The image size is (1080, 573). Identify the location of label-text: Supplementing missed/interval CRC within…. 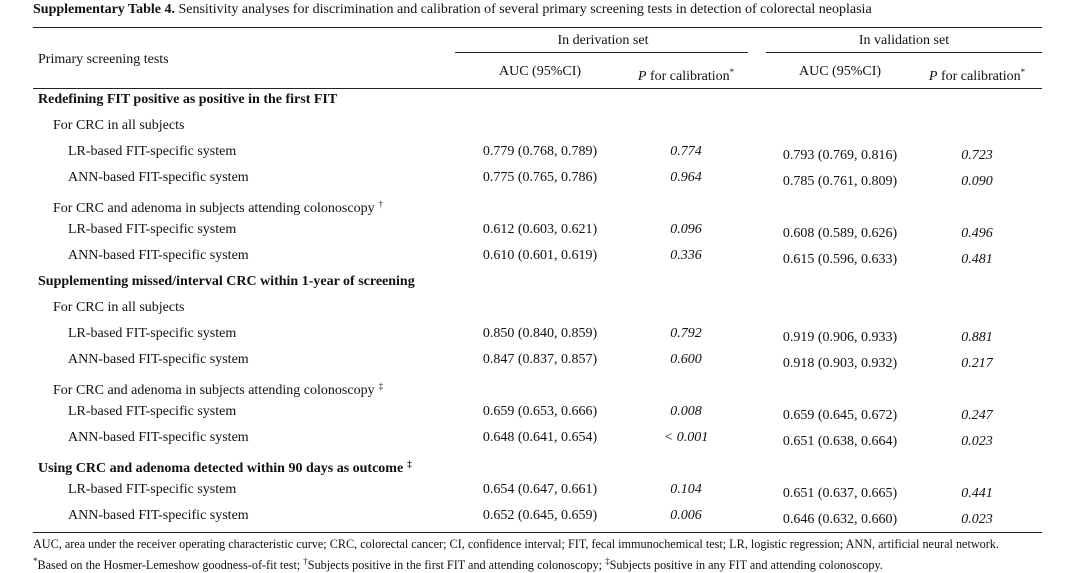
(226, 281).